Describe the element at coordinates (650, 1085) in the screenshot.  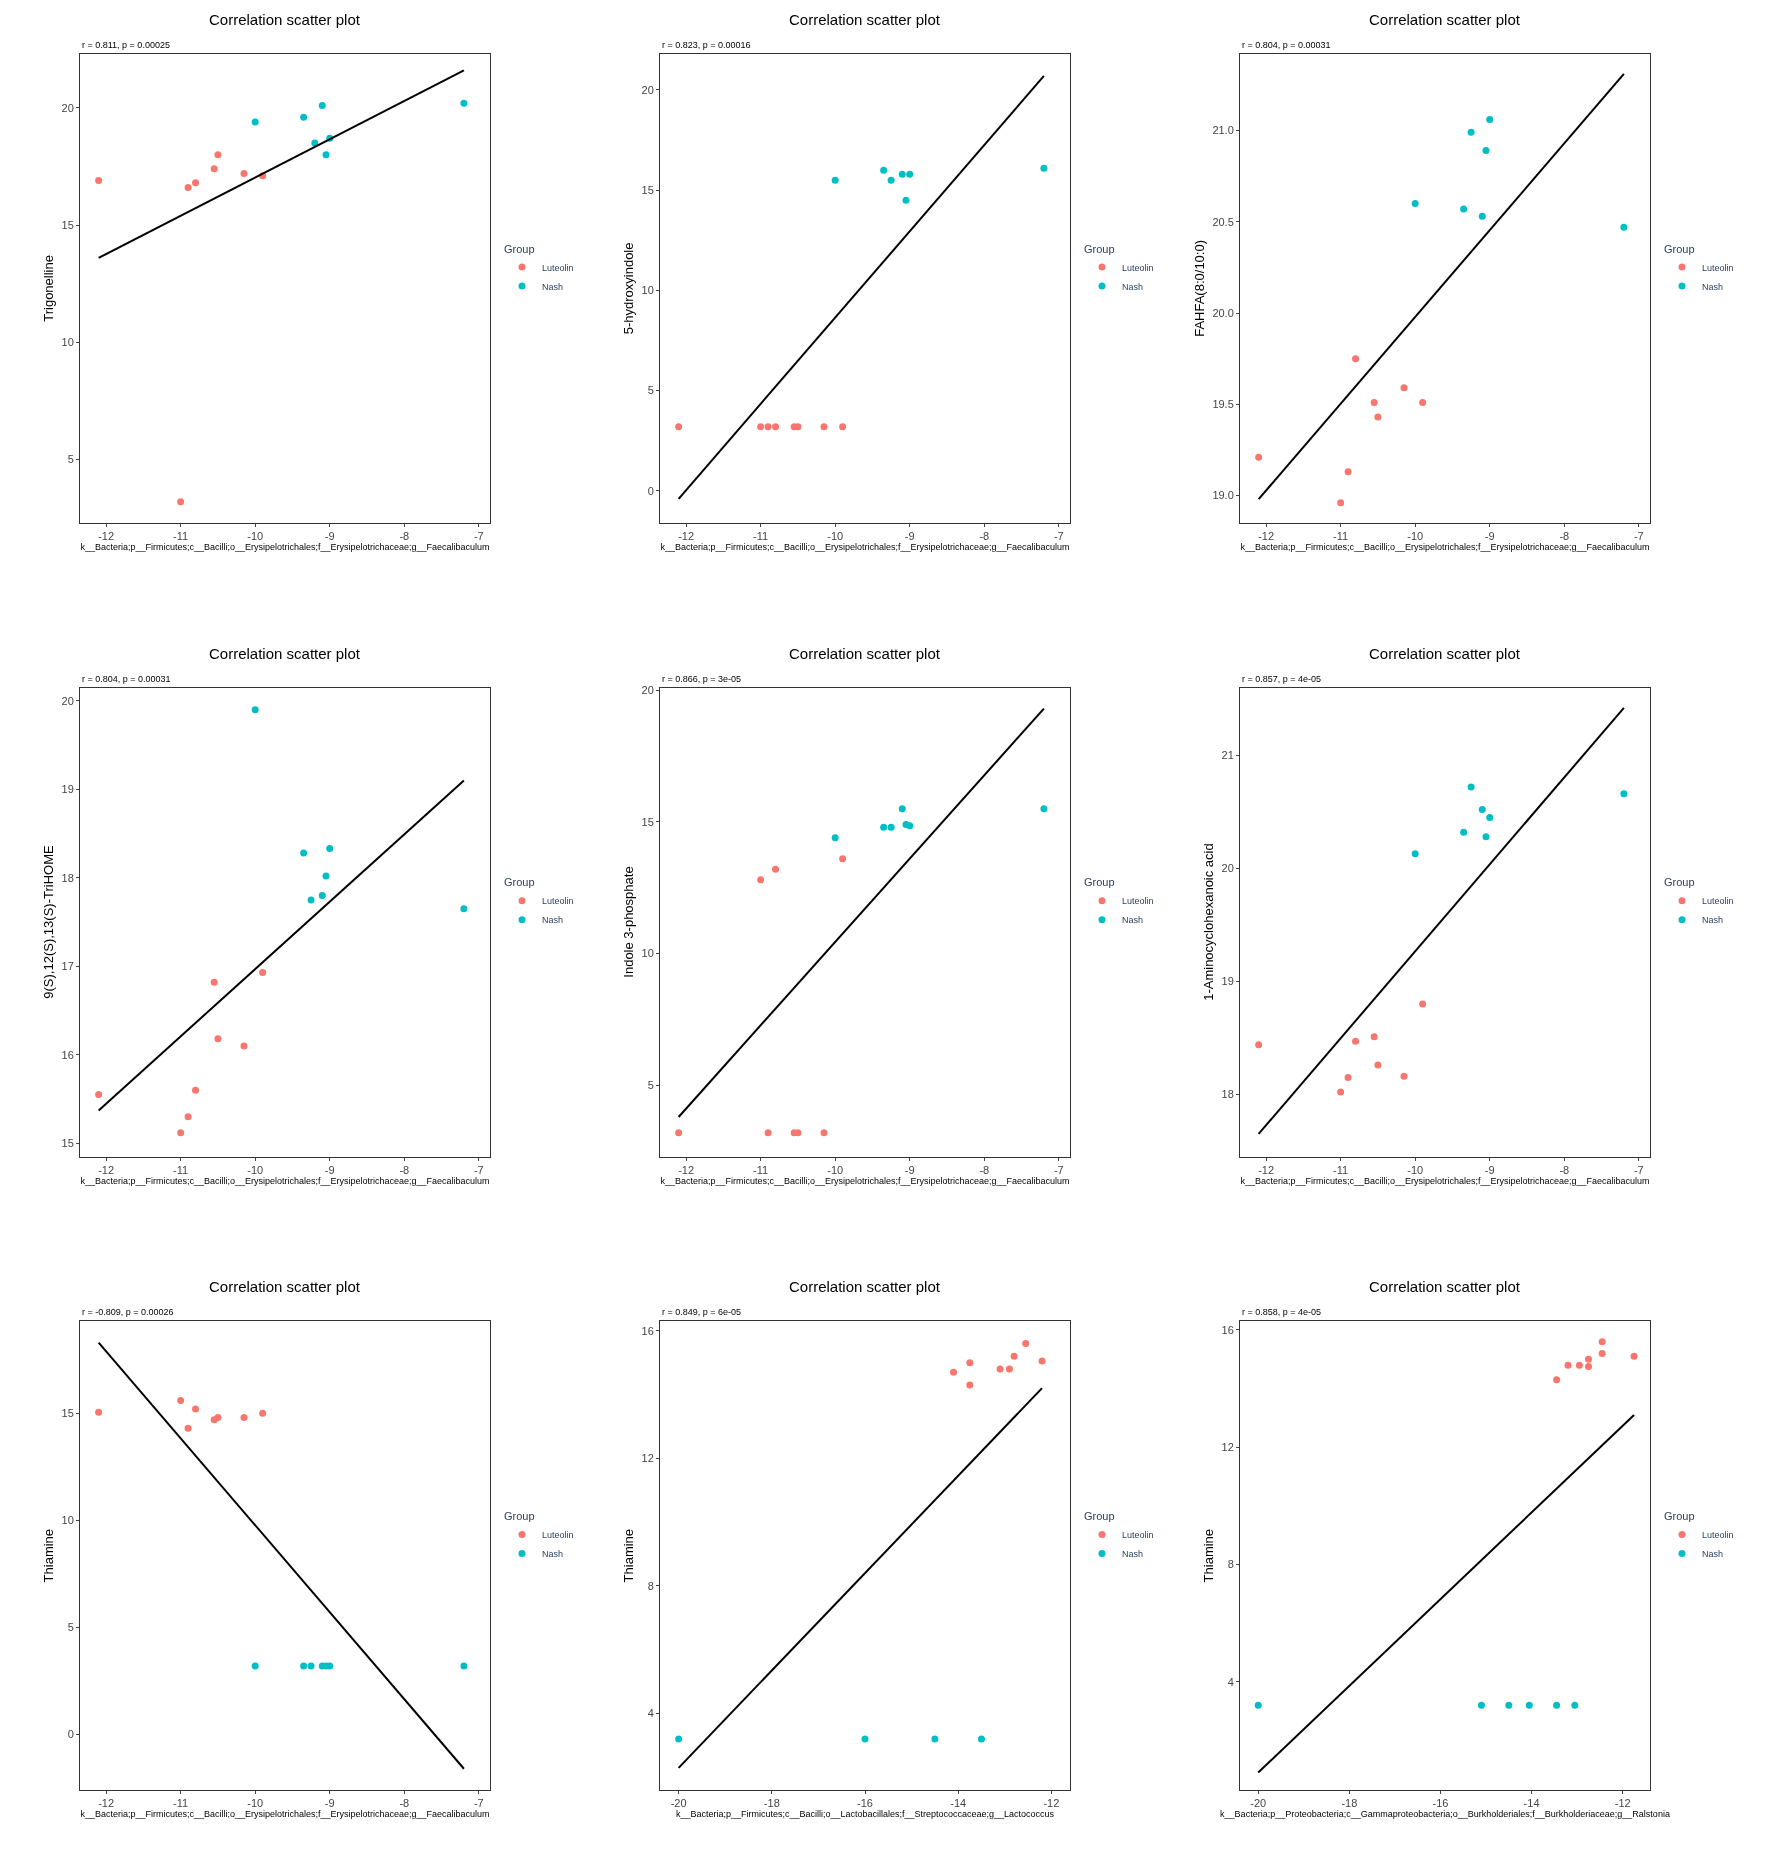
I see `y-tick-label: 5` at that location.